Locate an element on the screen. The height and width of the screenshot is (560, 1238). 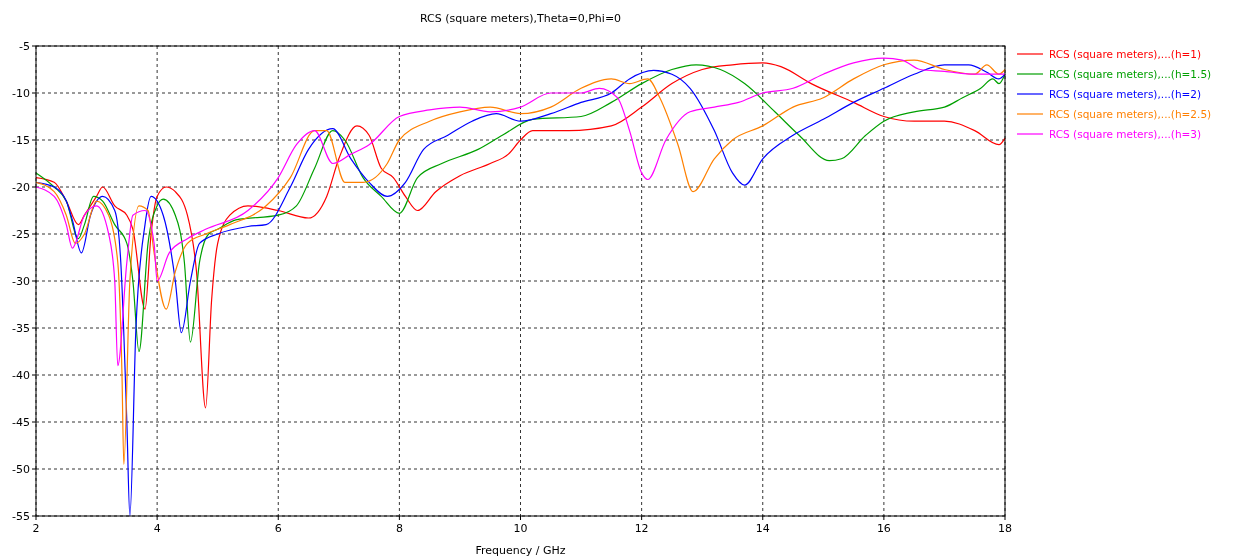
legend-label: RCS (square meters),...(h=1) is located at coordinates (1125, 54).